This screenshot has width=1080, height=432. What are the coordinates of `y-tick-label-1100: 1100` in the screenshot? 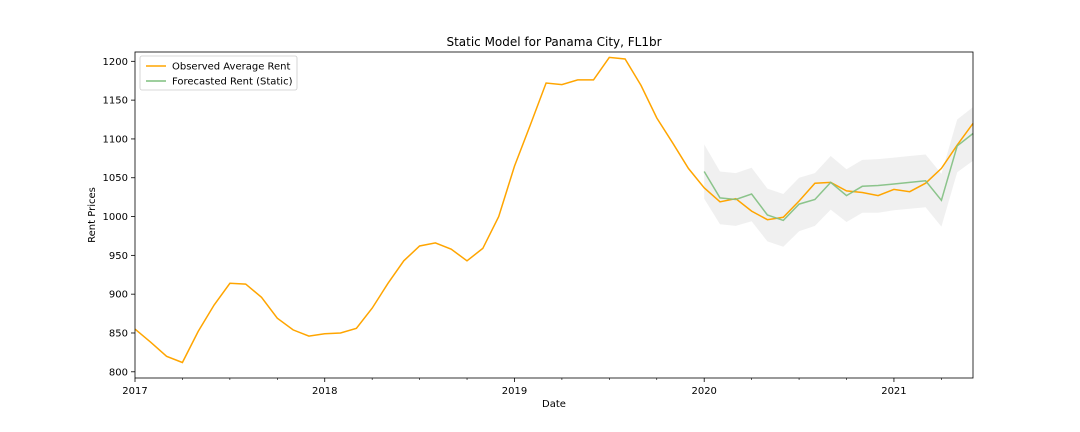 It's located at (115, 139).